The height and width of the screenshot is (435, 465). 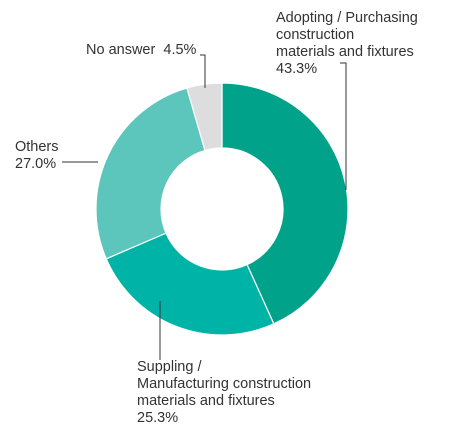 I want to click on slice-others, so click(x=150, y=173).